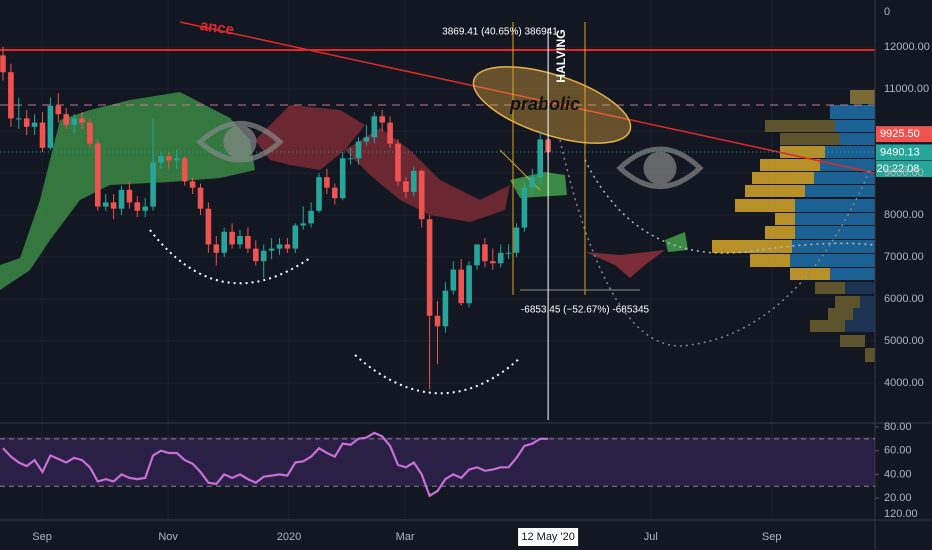  Describe the element at coordinates (275, 464) in the screenshot. I see `rsi-line` at that location.